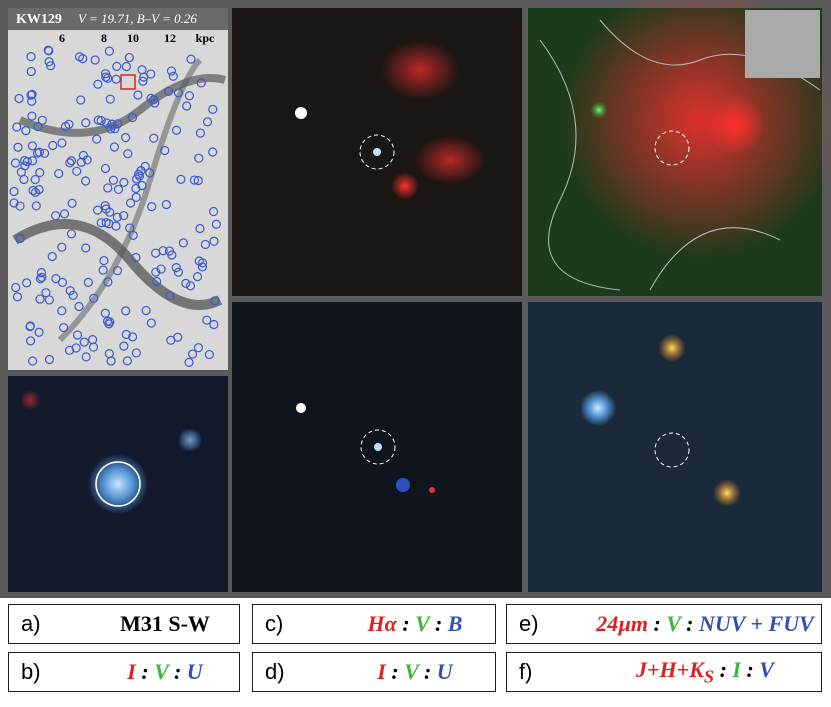 The image size is (831, 707). Describe the element at coordinates (31, 671) in the screenshot. I see `panel-letter: b)` at that location.